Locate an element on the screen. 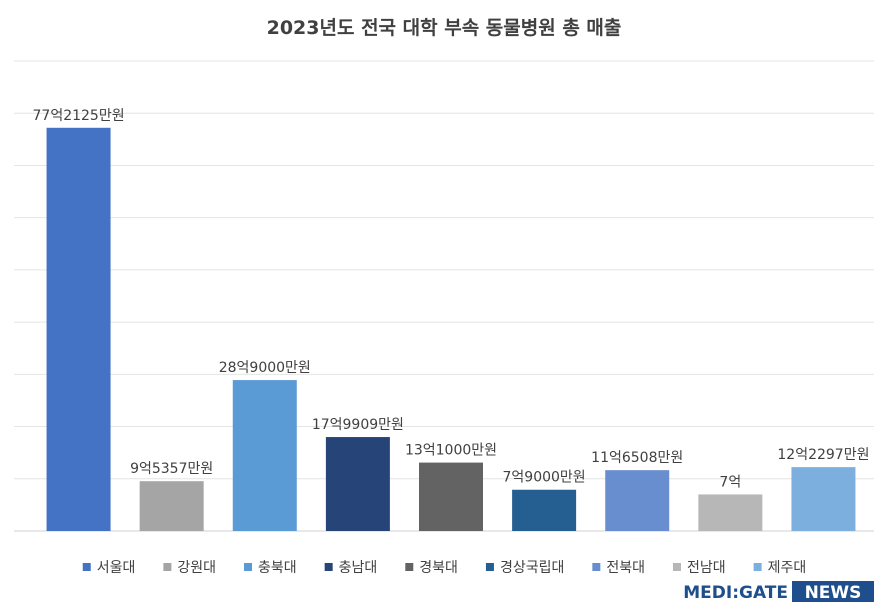 The height and width of the screenshot is (607, 889). legend-label-2: 강원대 is located at coordinates (196, 568).